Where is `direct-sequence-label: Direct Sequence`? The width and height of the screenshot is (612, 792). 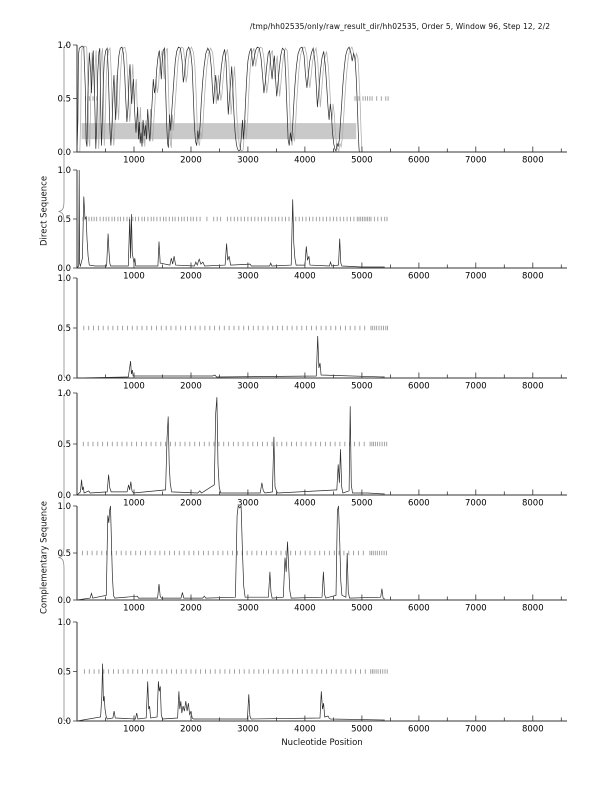 direct-sequence-label: Direct Sequence is located at coordinates (44, 211).